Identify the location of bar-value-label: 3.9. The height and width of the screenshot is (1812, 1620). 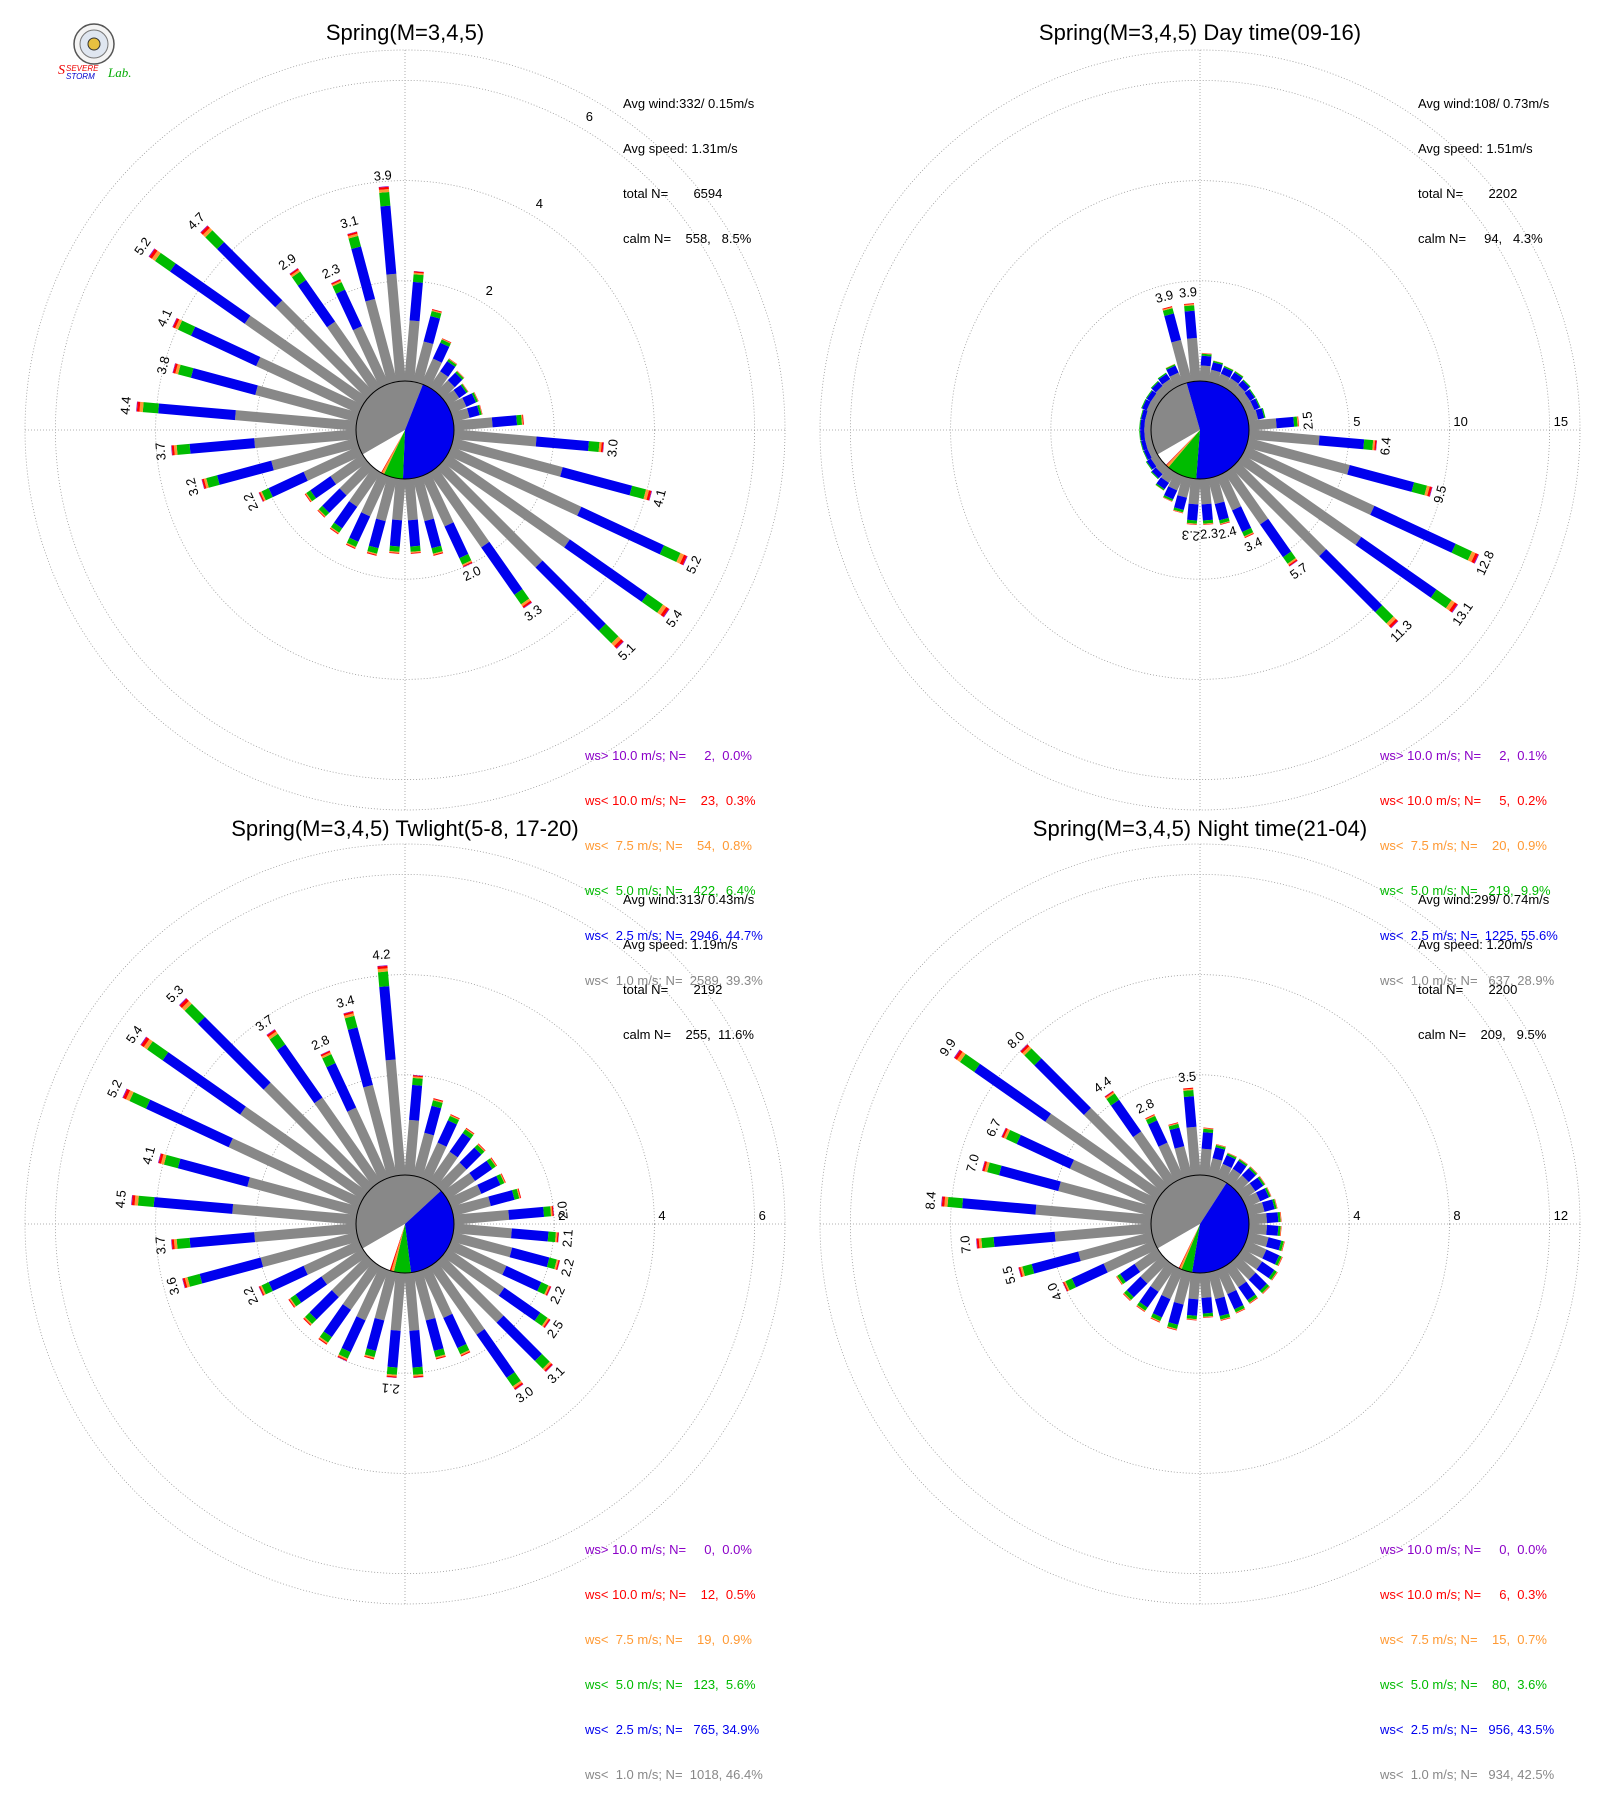
(1164, 296).